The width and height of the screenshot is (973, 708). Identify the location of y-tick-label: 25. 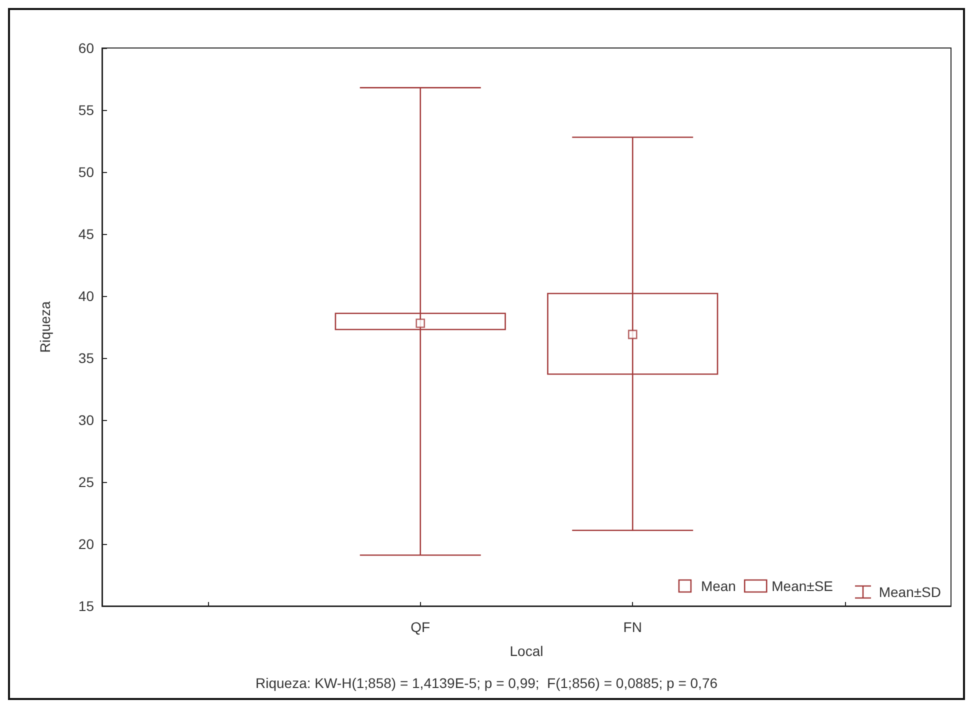
(86, 482).